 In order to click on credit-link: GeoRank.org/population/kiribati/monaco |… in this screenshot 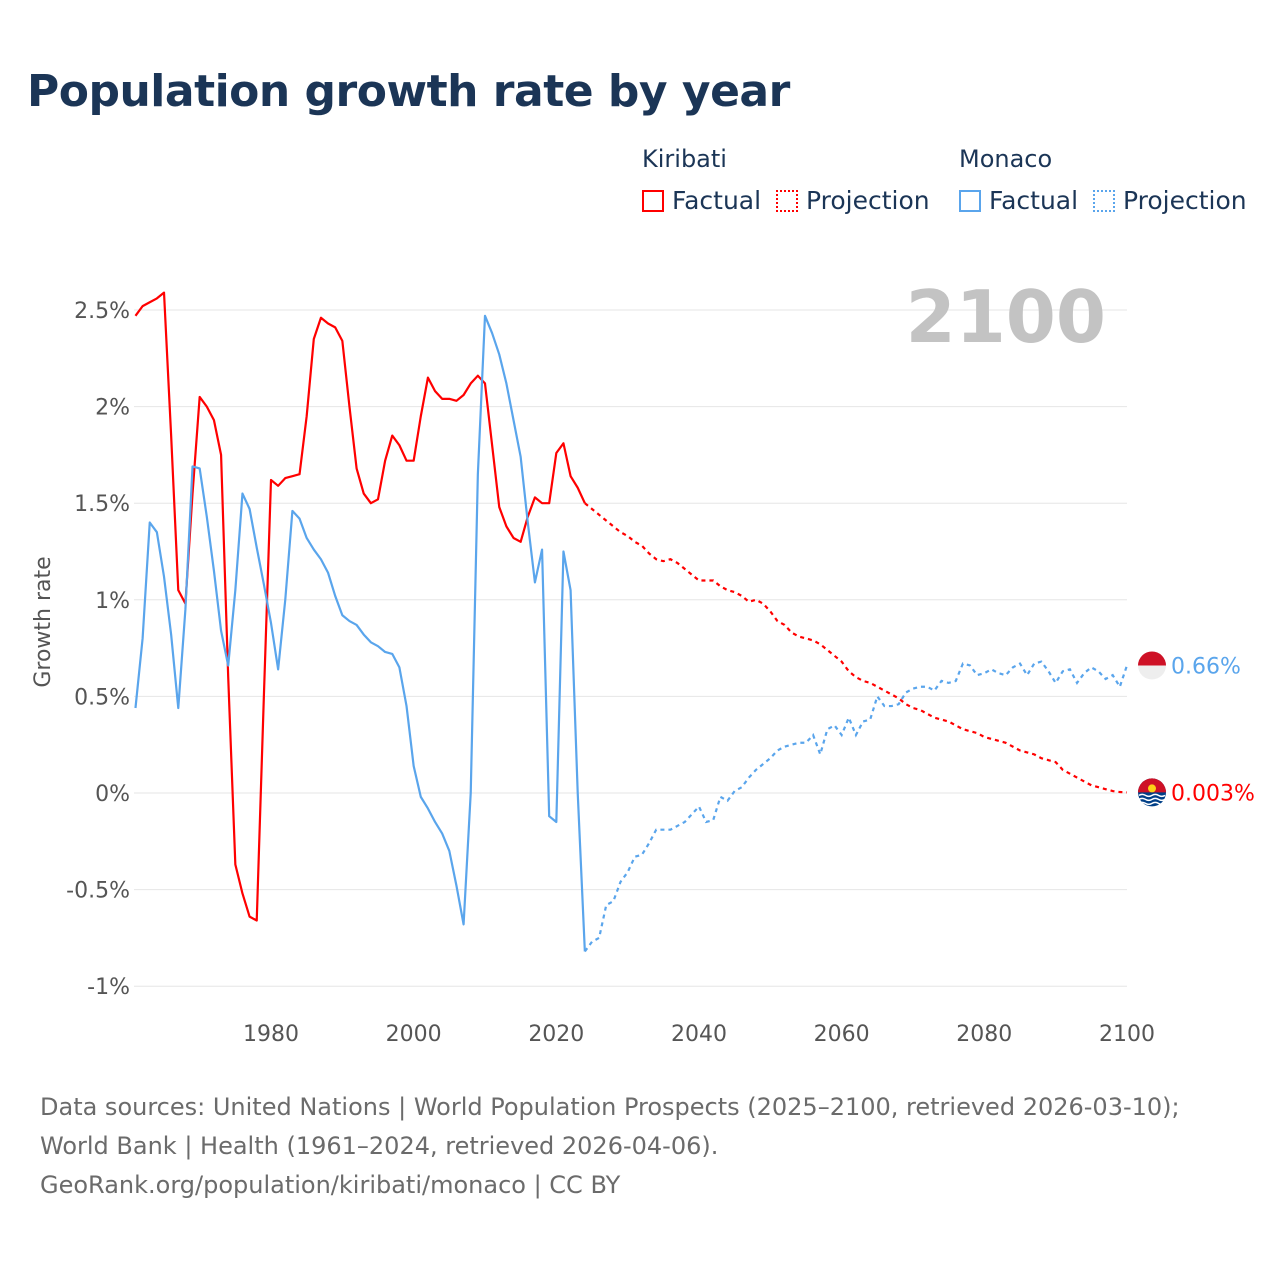, I will do `click(330, 1185)`.